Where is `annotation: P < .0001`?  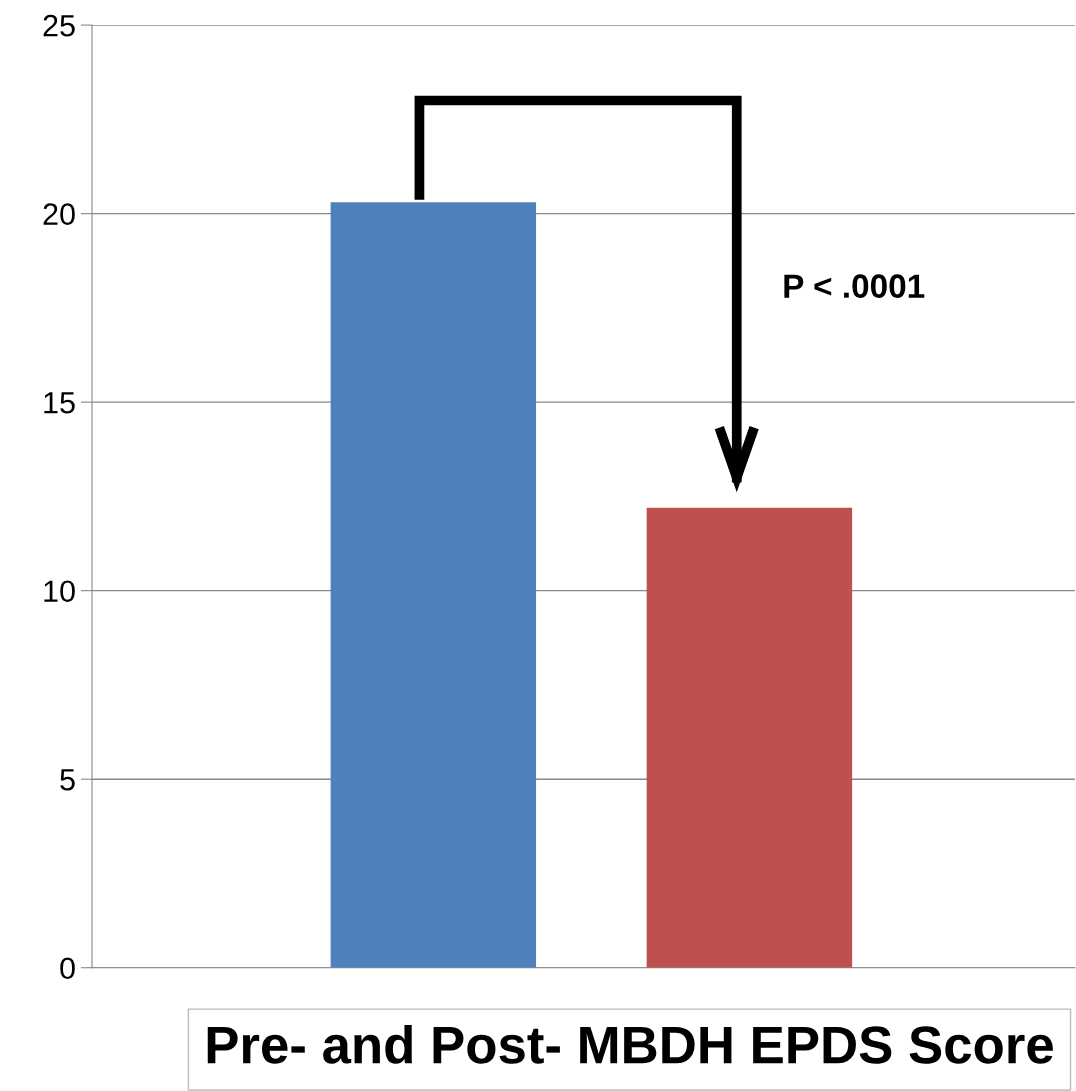 annotation: P < .0001 is located at coordinates (854, 286).